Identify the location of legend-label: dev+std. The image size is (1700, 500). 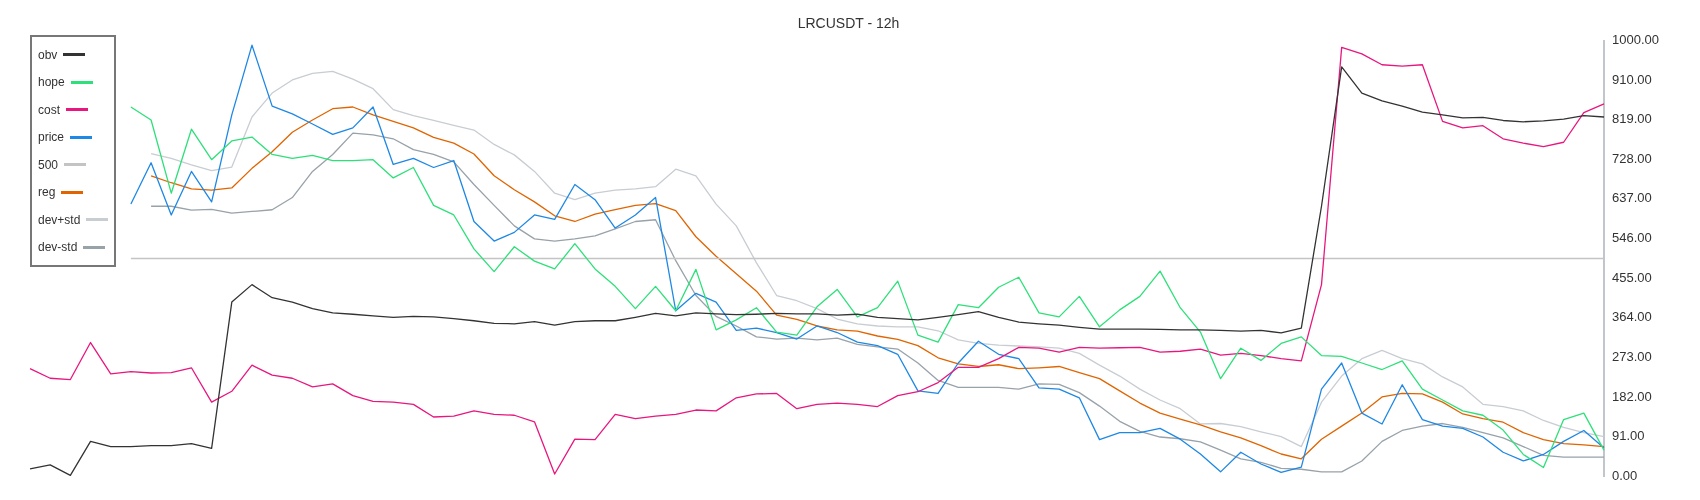
(59, 219).